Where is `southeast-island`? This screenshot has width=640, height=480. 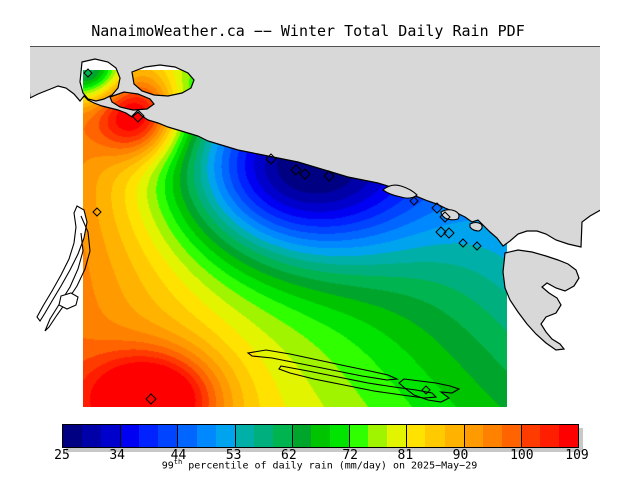
southeast-island is located at coordinates (541, 300).